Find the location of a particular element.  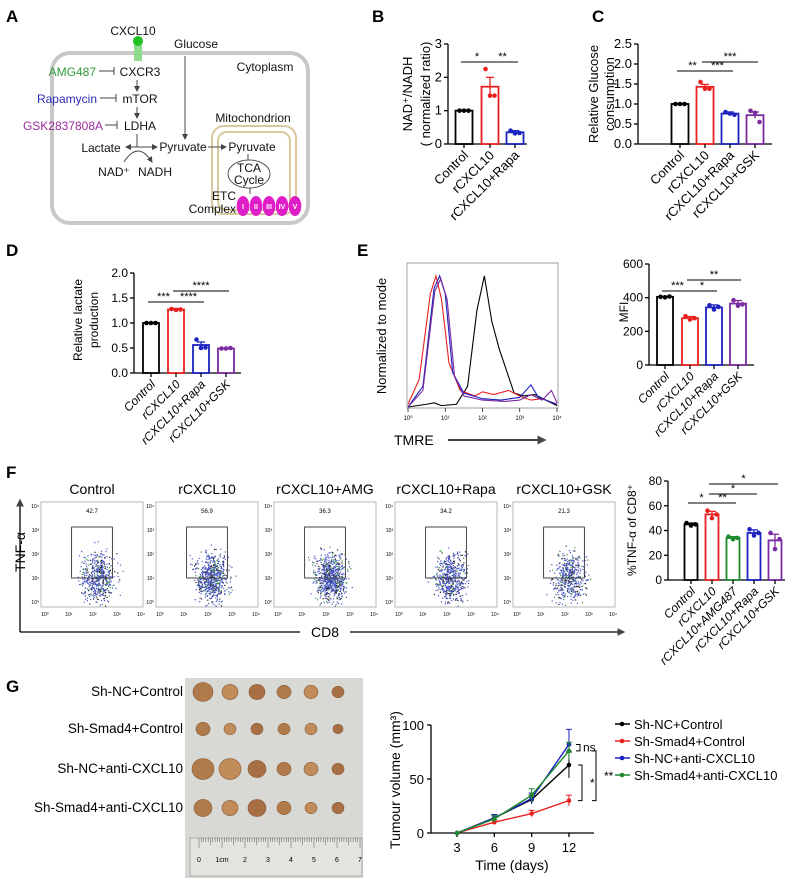

gate-percentage: 36.3 is located at coordinates (325, 512).